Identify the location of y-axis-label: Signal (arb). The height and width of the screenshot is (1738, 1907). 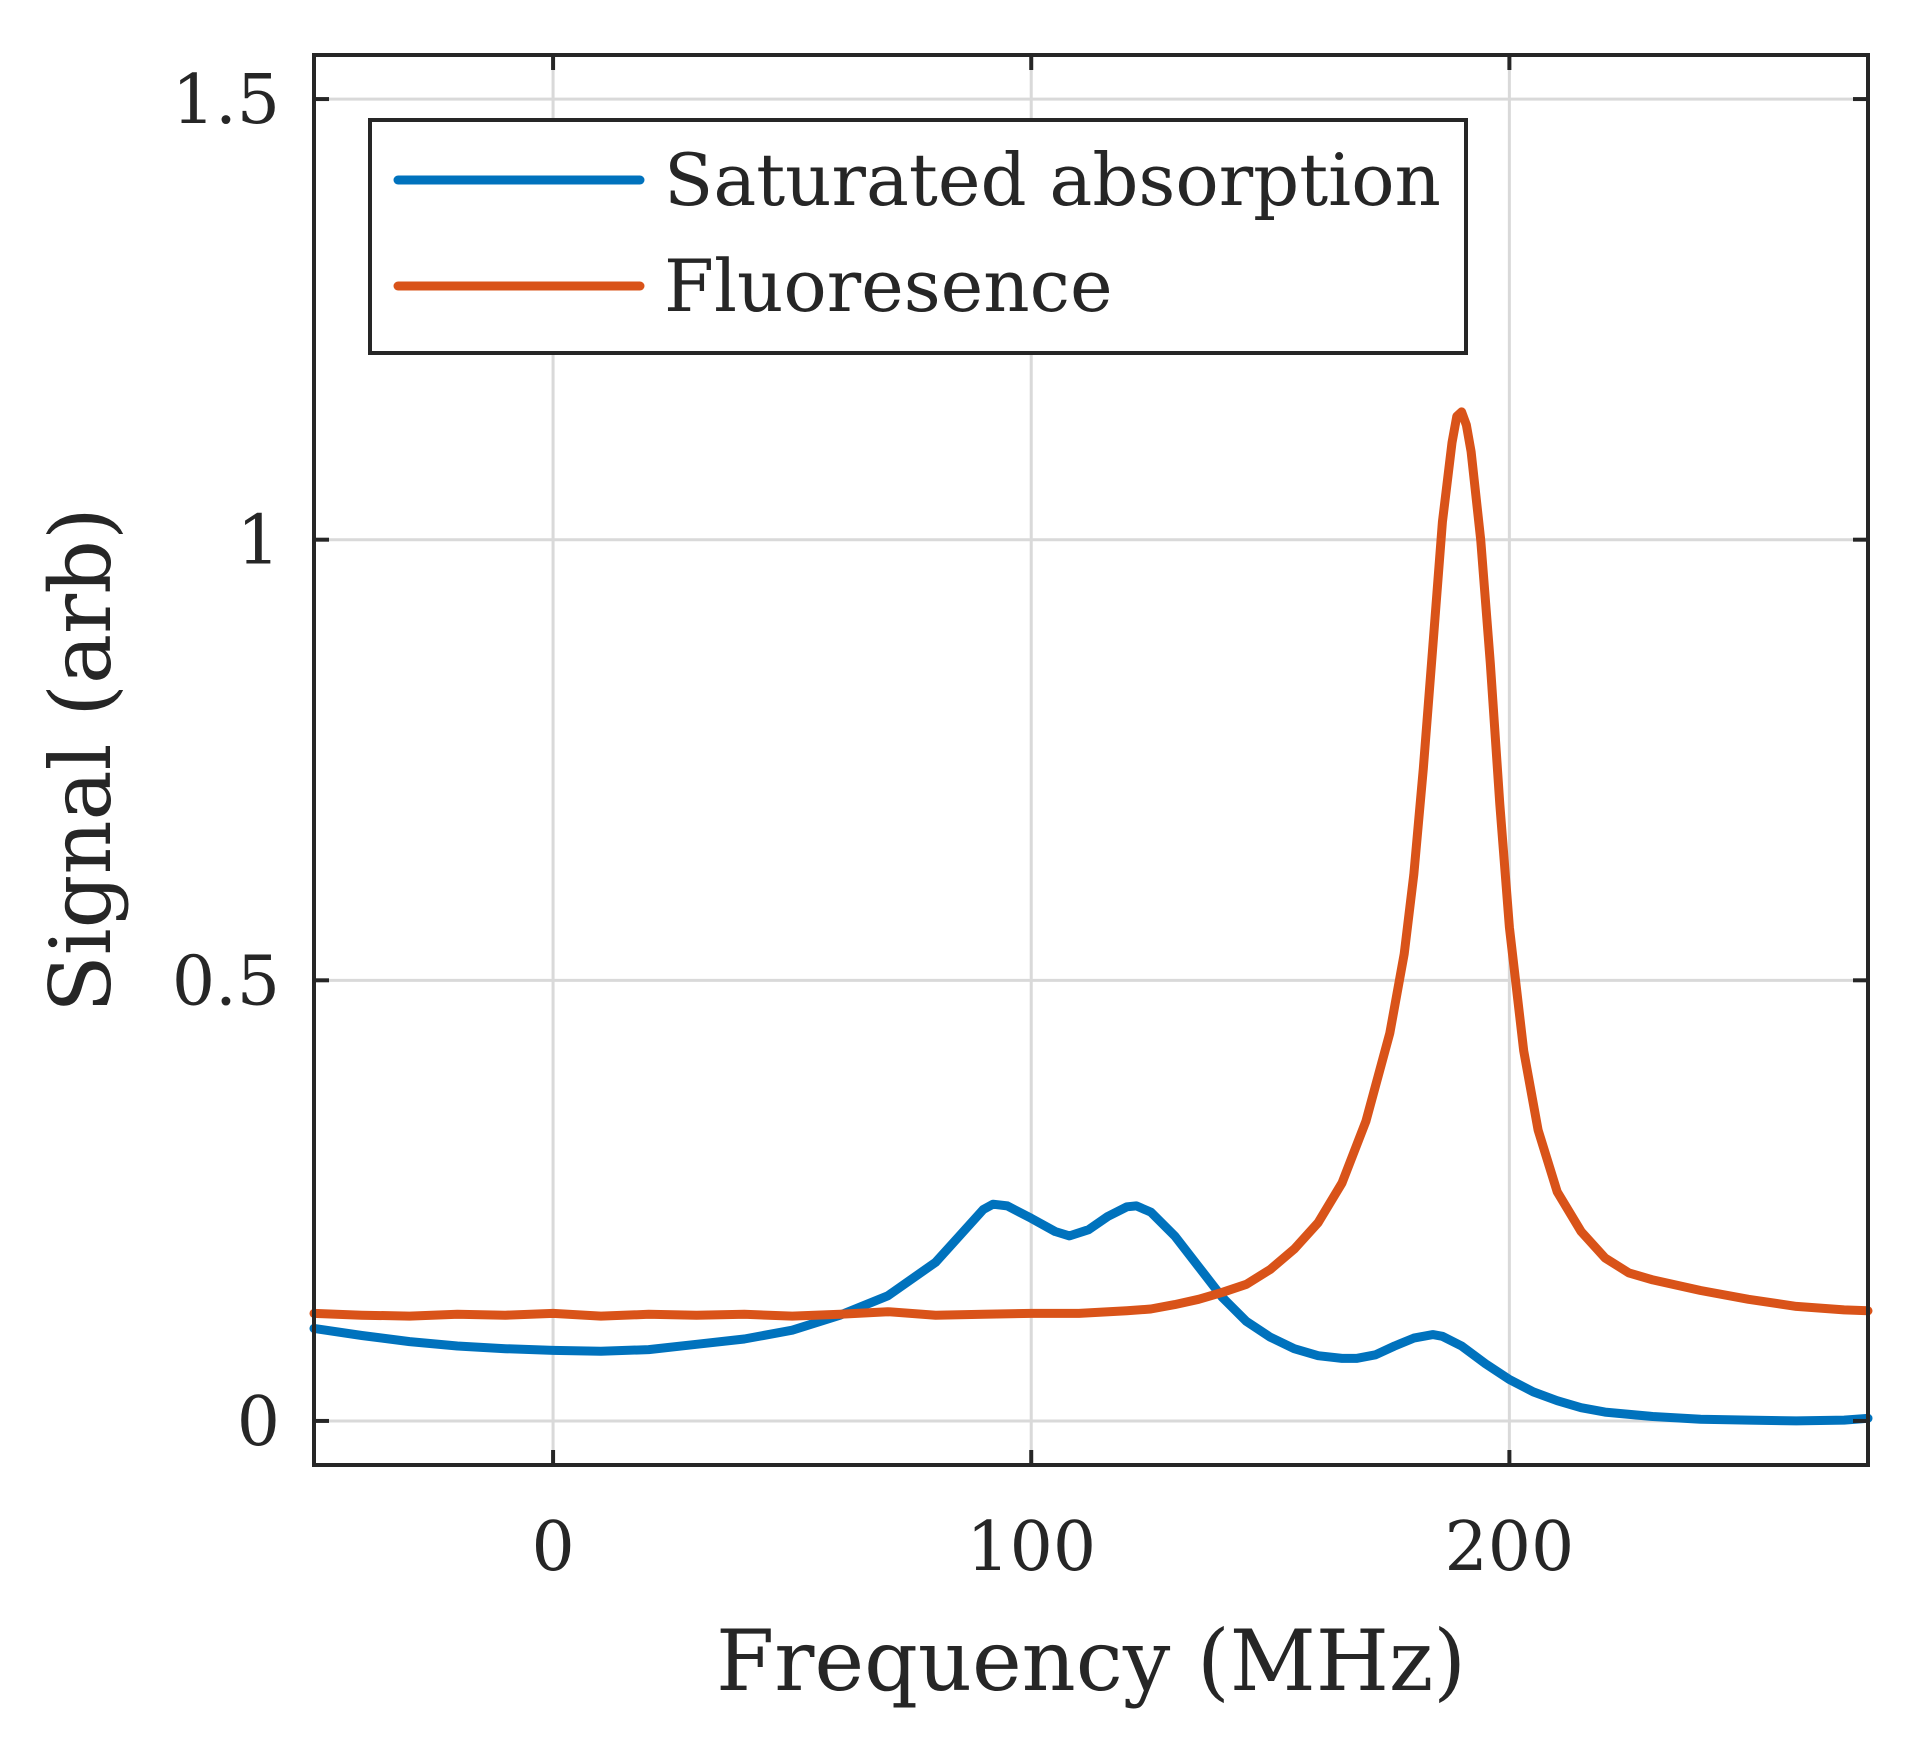
(81, 759).